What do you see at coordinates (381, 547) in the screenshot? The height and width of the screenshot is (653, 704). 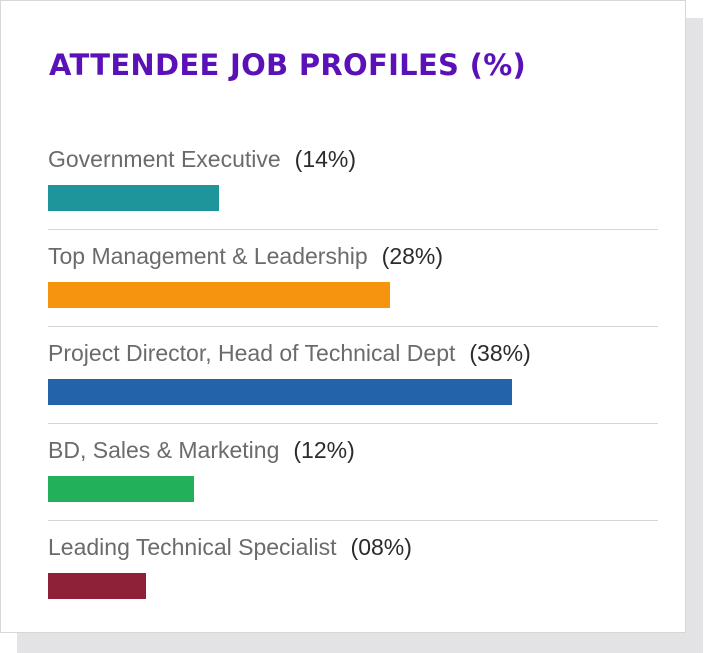 I see `value-label: (08%)` at bounding box center [381, 547].